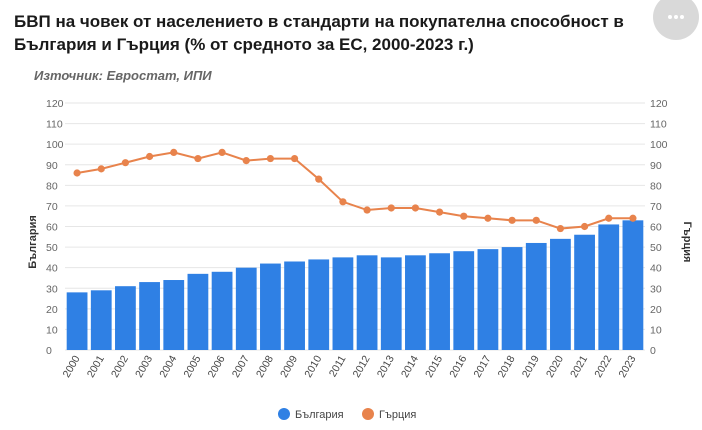 This screenshot has height=430, width=702. Describe the element at coordinates (52, 248) in the screenshot. I see `y-tick-left: 50` at that location.